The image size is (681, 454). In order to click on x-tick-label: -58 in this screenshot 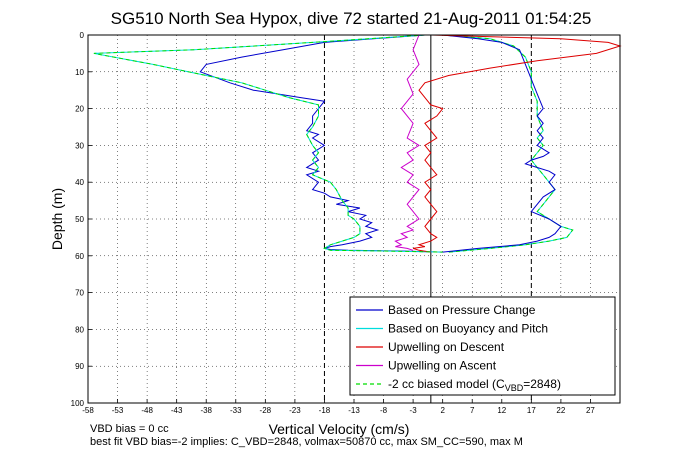, I will do `click(88, 410)`.